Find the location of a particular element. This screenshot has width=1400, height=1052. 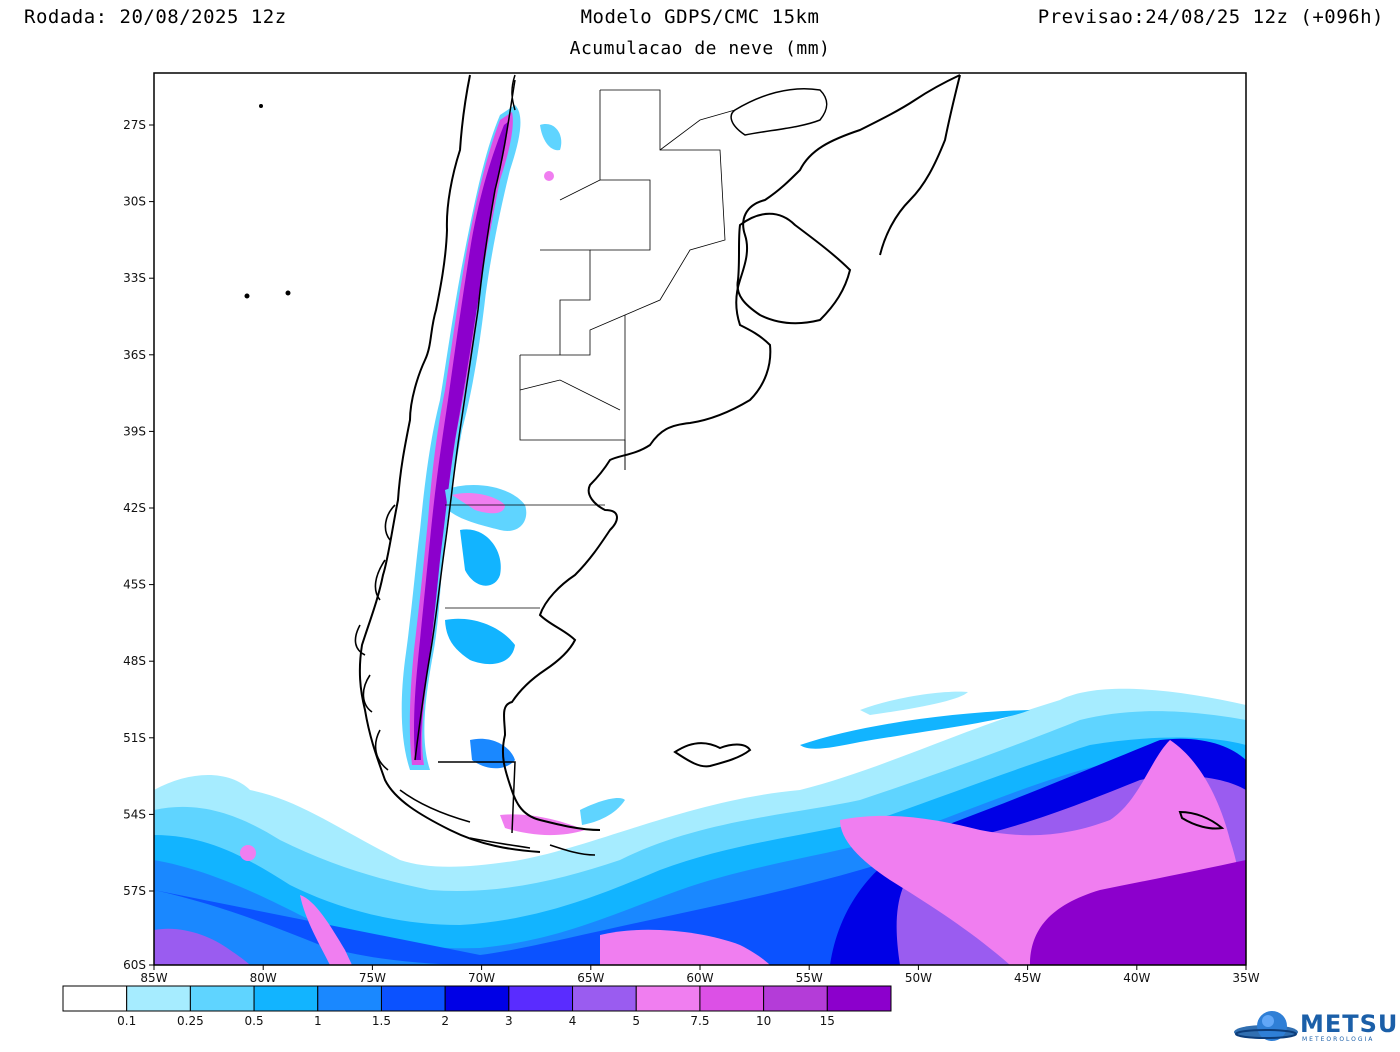

metsul-logo: METSUL METEOROLOGIA is located at coordinates (1316, 1028).